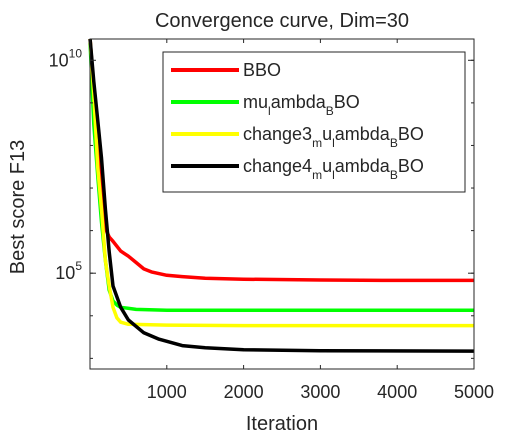 This screenshot has height=438, width=525. I want to click on x-tick-label: 5000, so click(474, 392).